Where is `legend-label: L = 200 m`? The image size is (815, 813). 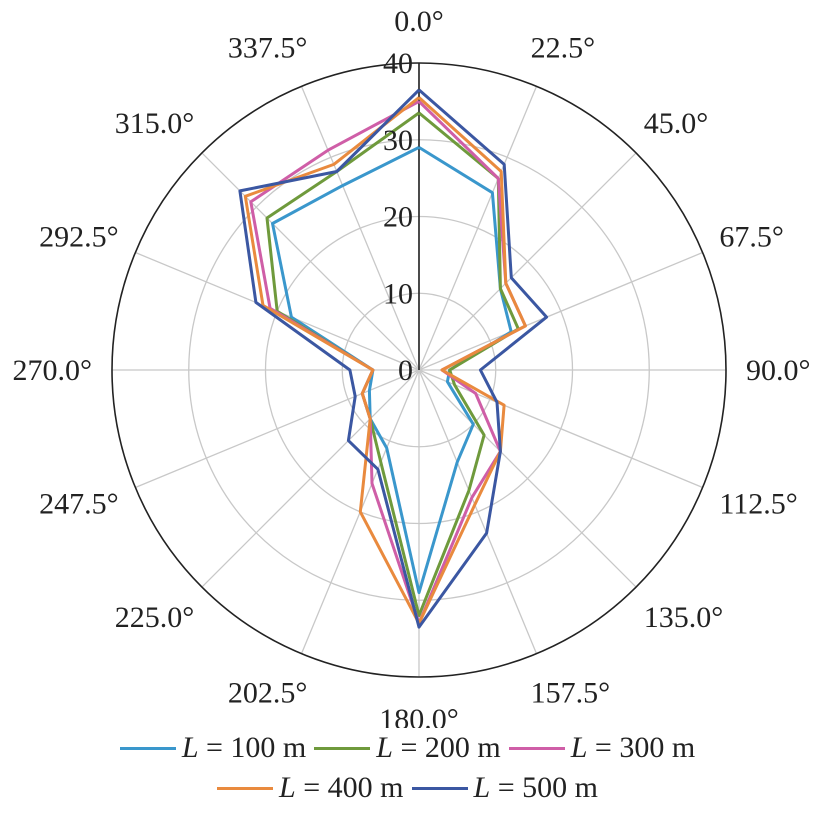
legend-label: L = 200 m is located at coordinates (438, 747).